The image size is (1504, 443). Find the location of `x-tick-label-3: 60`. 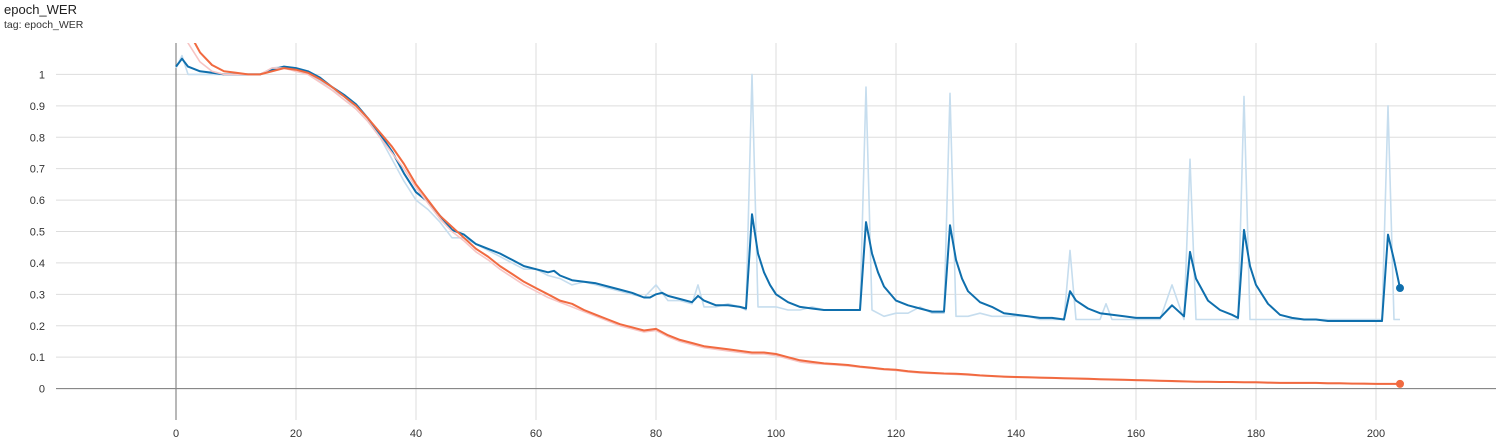

x-tick-label-3: 60 is located at coordinates (536, 434).